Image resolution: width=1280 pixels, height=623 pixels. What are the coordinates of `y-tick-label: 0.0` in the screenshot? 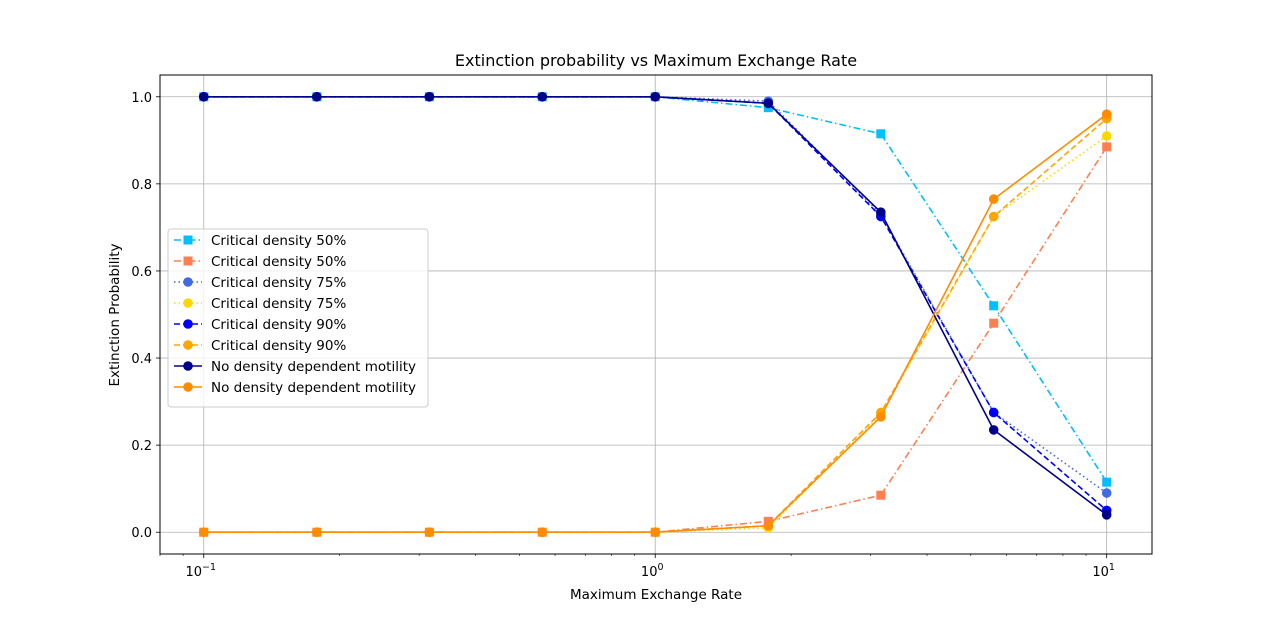 It's located at (141, 533).